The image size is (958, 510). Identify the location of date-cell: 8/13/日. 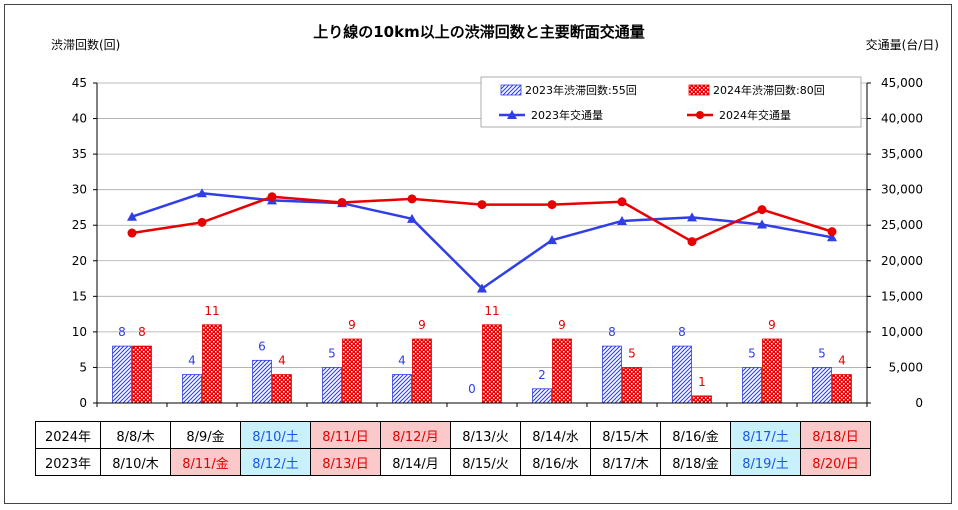
(345, 462).